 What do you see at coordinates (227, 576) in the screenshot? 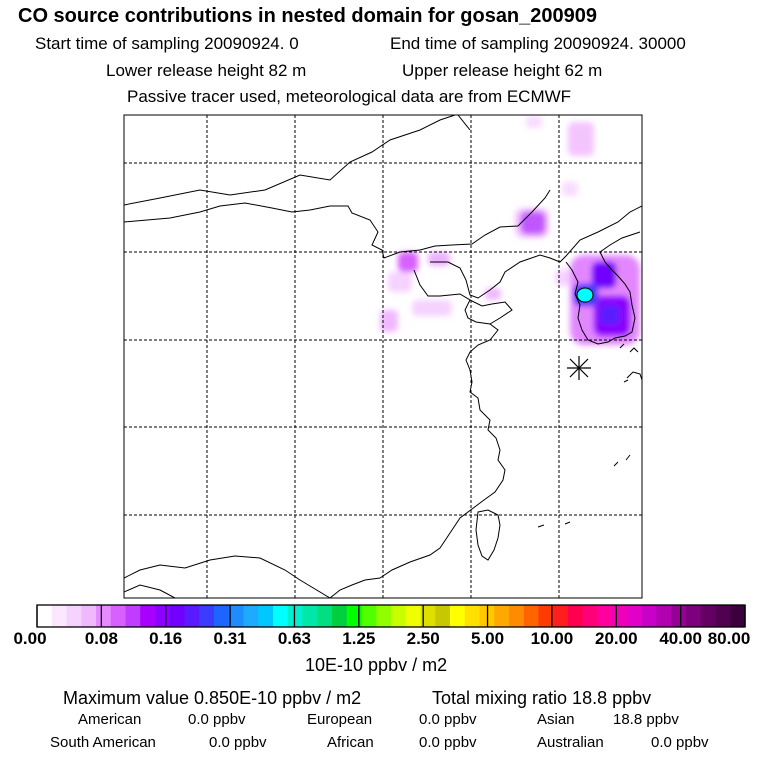
I see `southwest-border` at bounding box center [227, 576].